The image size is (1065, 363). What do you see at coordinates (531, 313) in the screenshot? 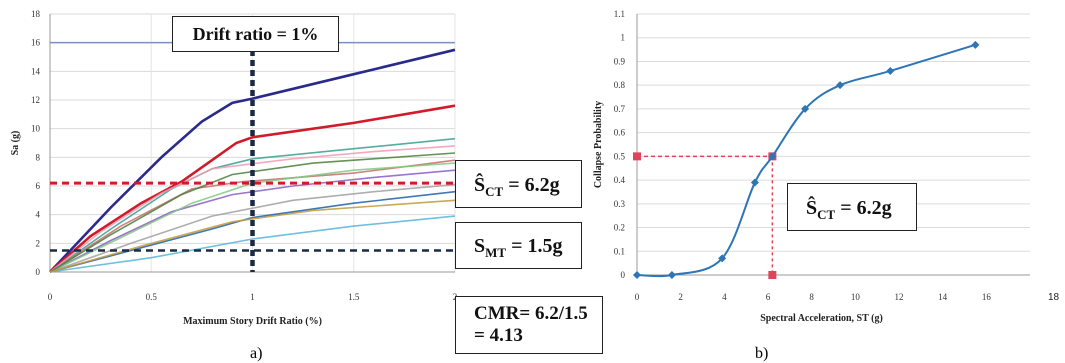
I see `cmr-line1: CMR= 6.2/1.5` at bounding box center [531, 313].